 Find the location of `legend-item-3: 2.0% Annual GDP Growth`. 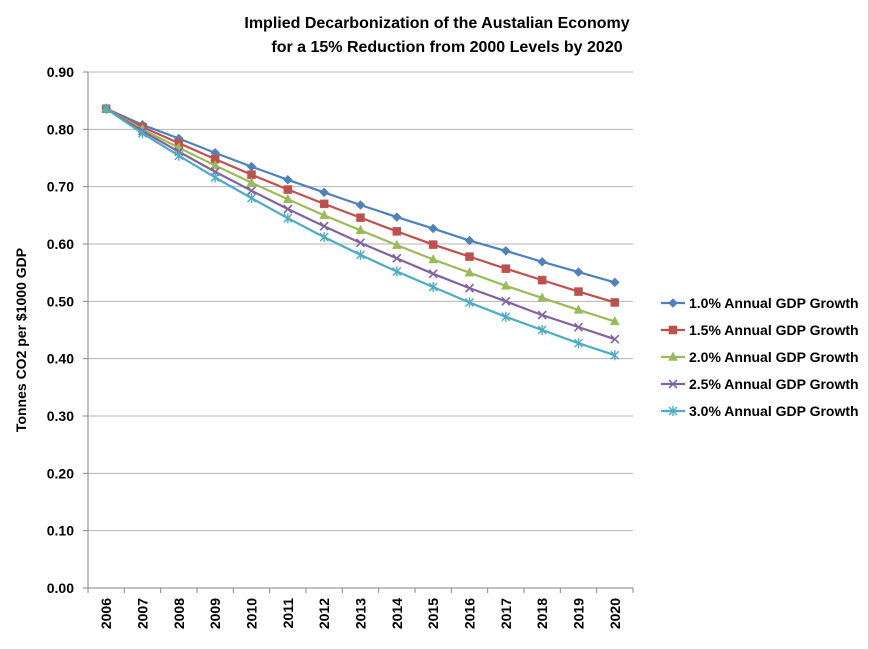

legend-item-3: 2.0% Annual GDP Growth is located at coordinates (760, 357).